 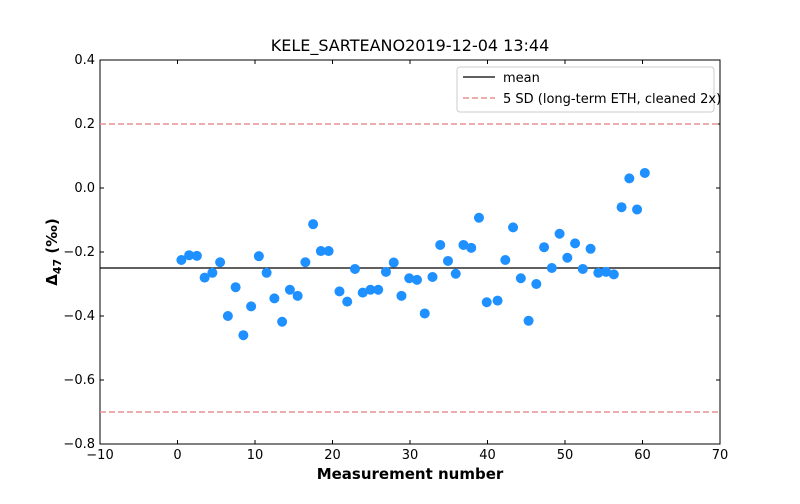 I want to click on y-tick-label: 0.4, so click(x=84, y=60).